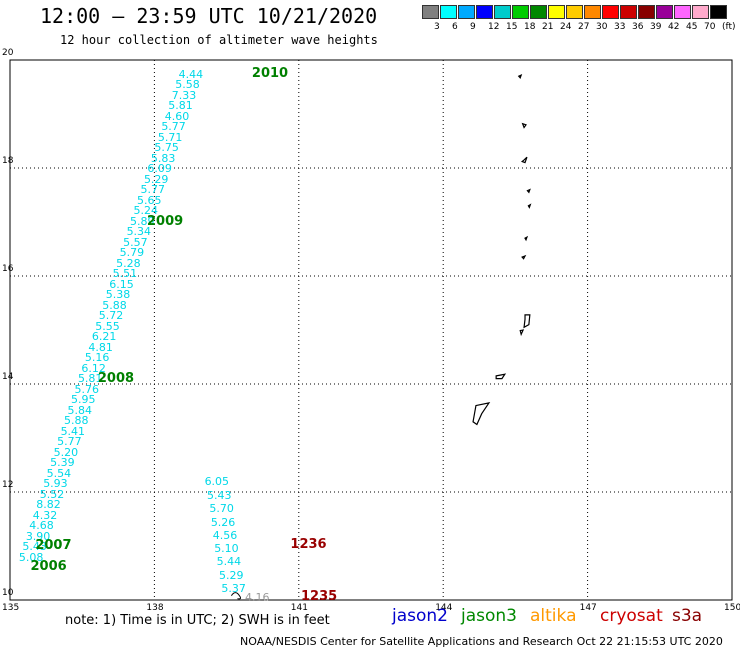  I want to click on wave-height-value: 4.81, so click(100, 347).